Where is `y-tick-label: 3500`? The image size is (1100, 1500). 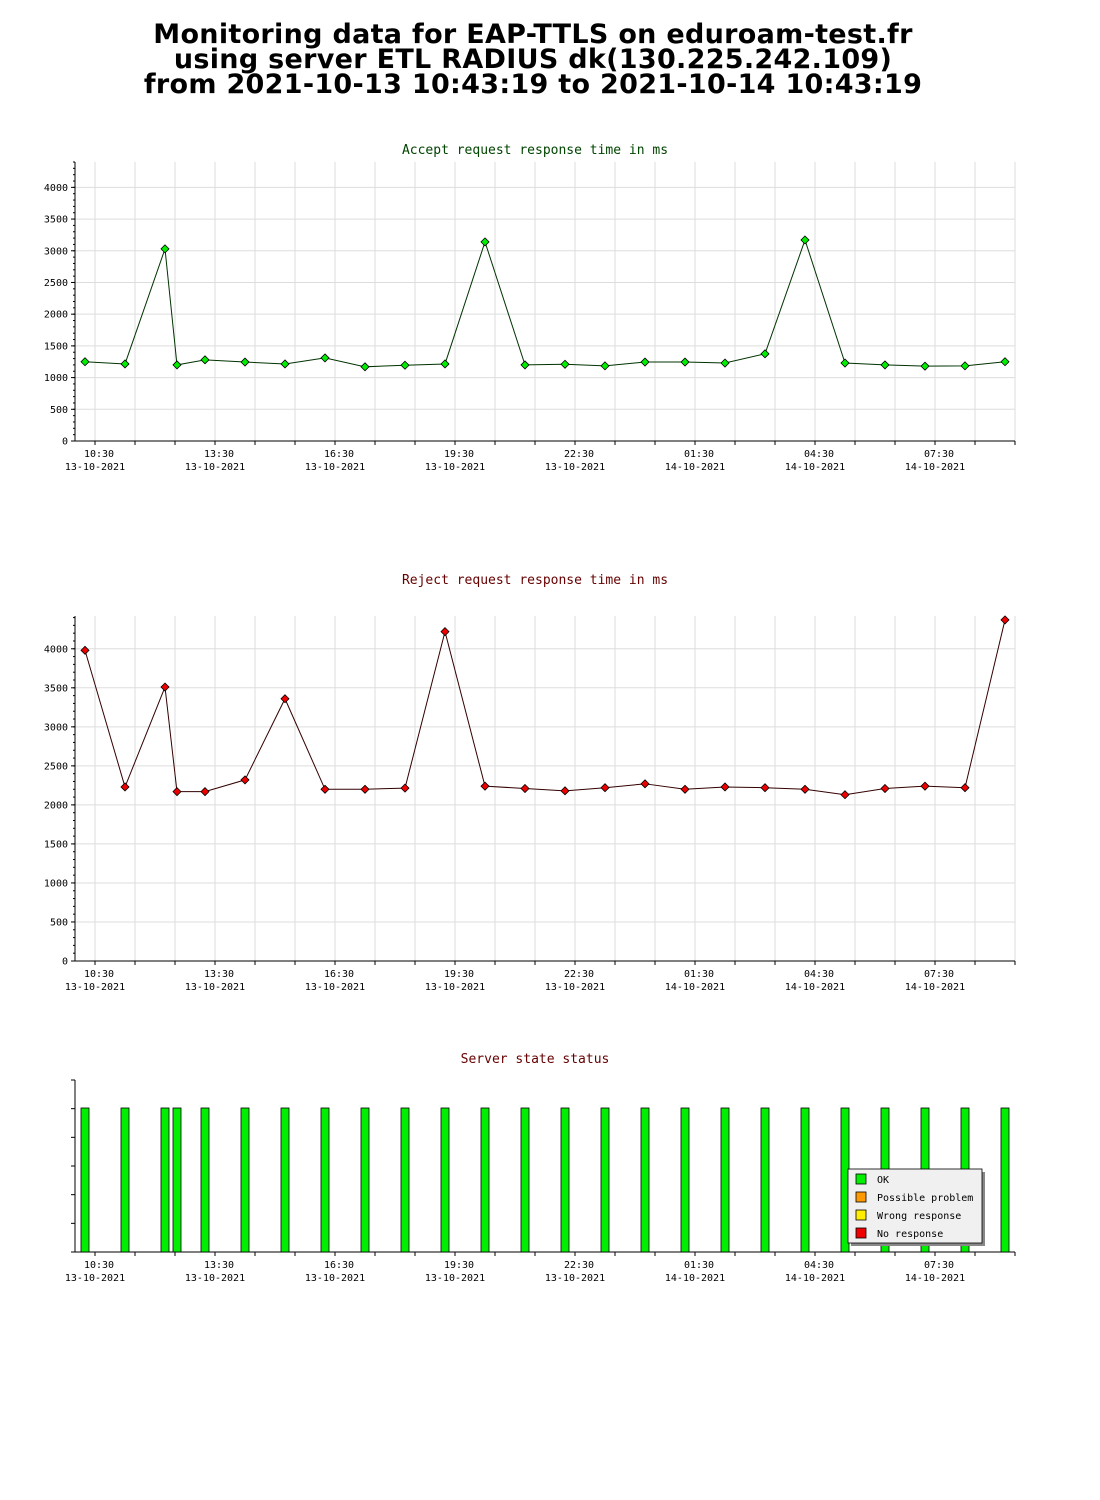 y-tick-label: 3500 is located at coordinates (56, 220).